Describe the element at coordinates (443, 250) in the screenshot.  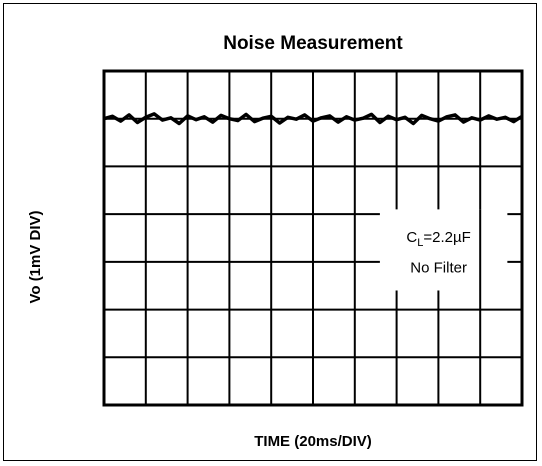
I see `annotation-box: CL=2.2µF No Filter` at that location.